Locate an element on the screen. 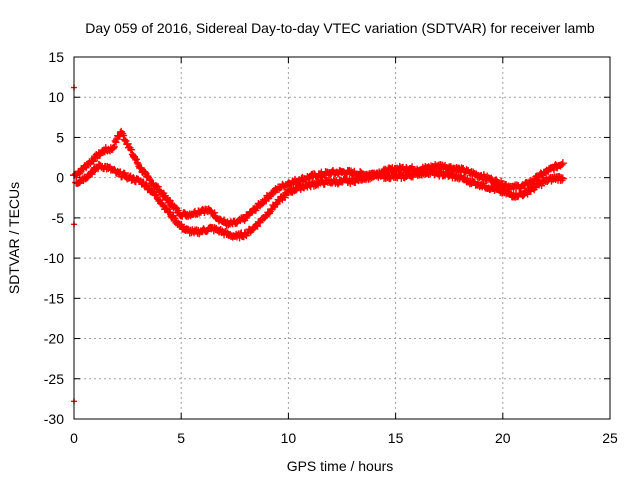 Image resolution: width=640 pixels, height=480 pixels. x-tick-label: 20 is located at coordinates (503, 438).